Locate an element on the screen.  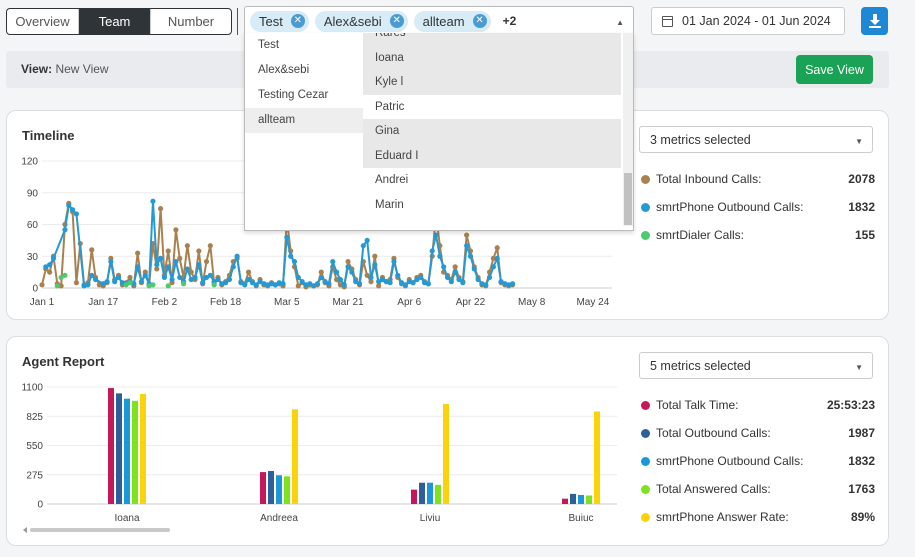
list-item: Test is located at coordinates (269, 45).